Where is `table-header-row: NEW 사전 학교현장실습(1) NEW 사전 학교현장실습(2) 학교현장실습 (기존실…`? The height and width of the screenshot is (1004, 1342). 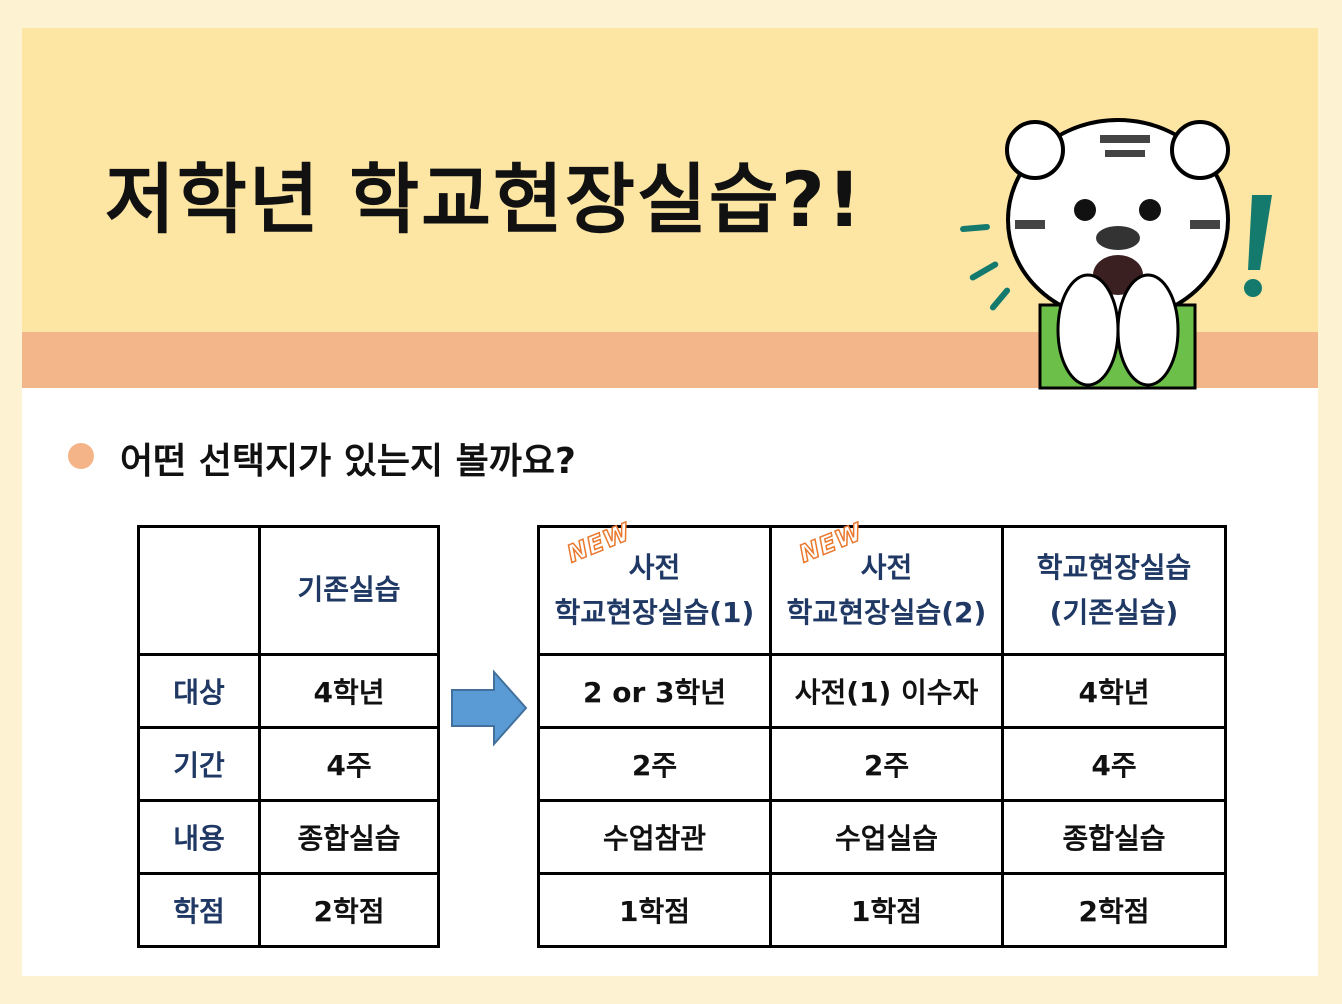 table-header-row: NEW 사전 학교현장실습(1) NEW 사전 학교현장실습(2) 학교현장실습 (기존실… is located at coordinates (882, 586).